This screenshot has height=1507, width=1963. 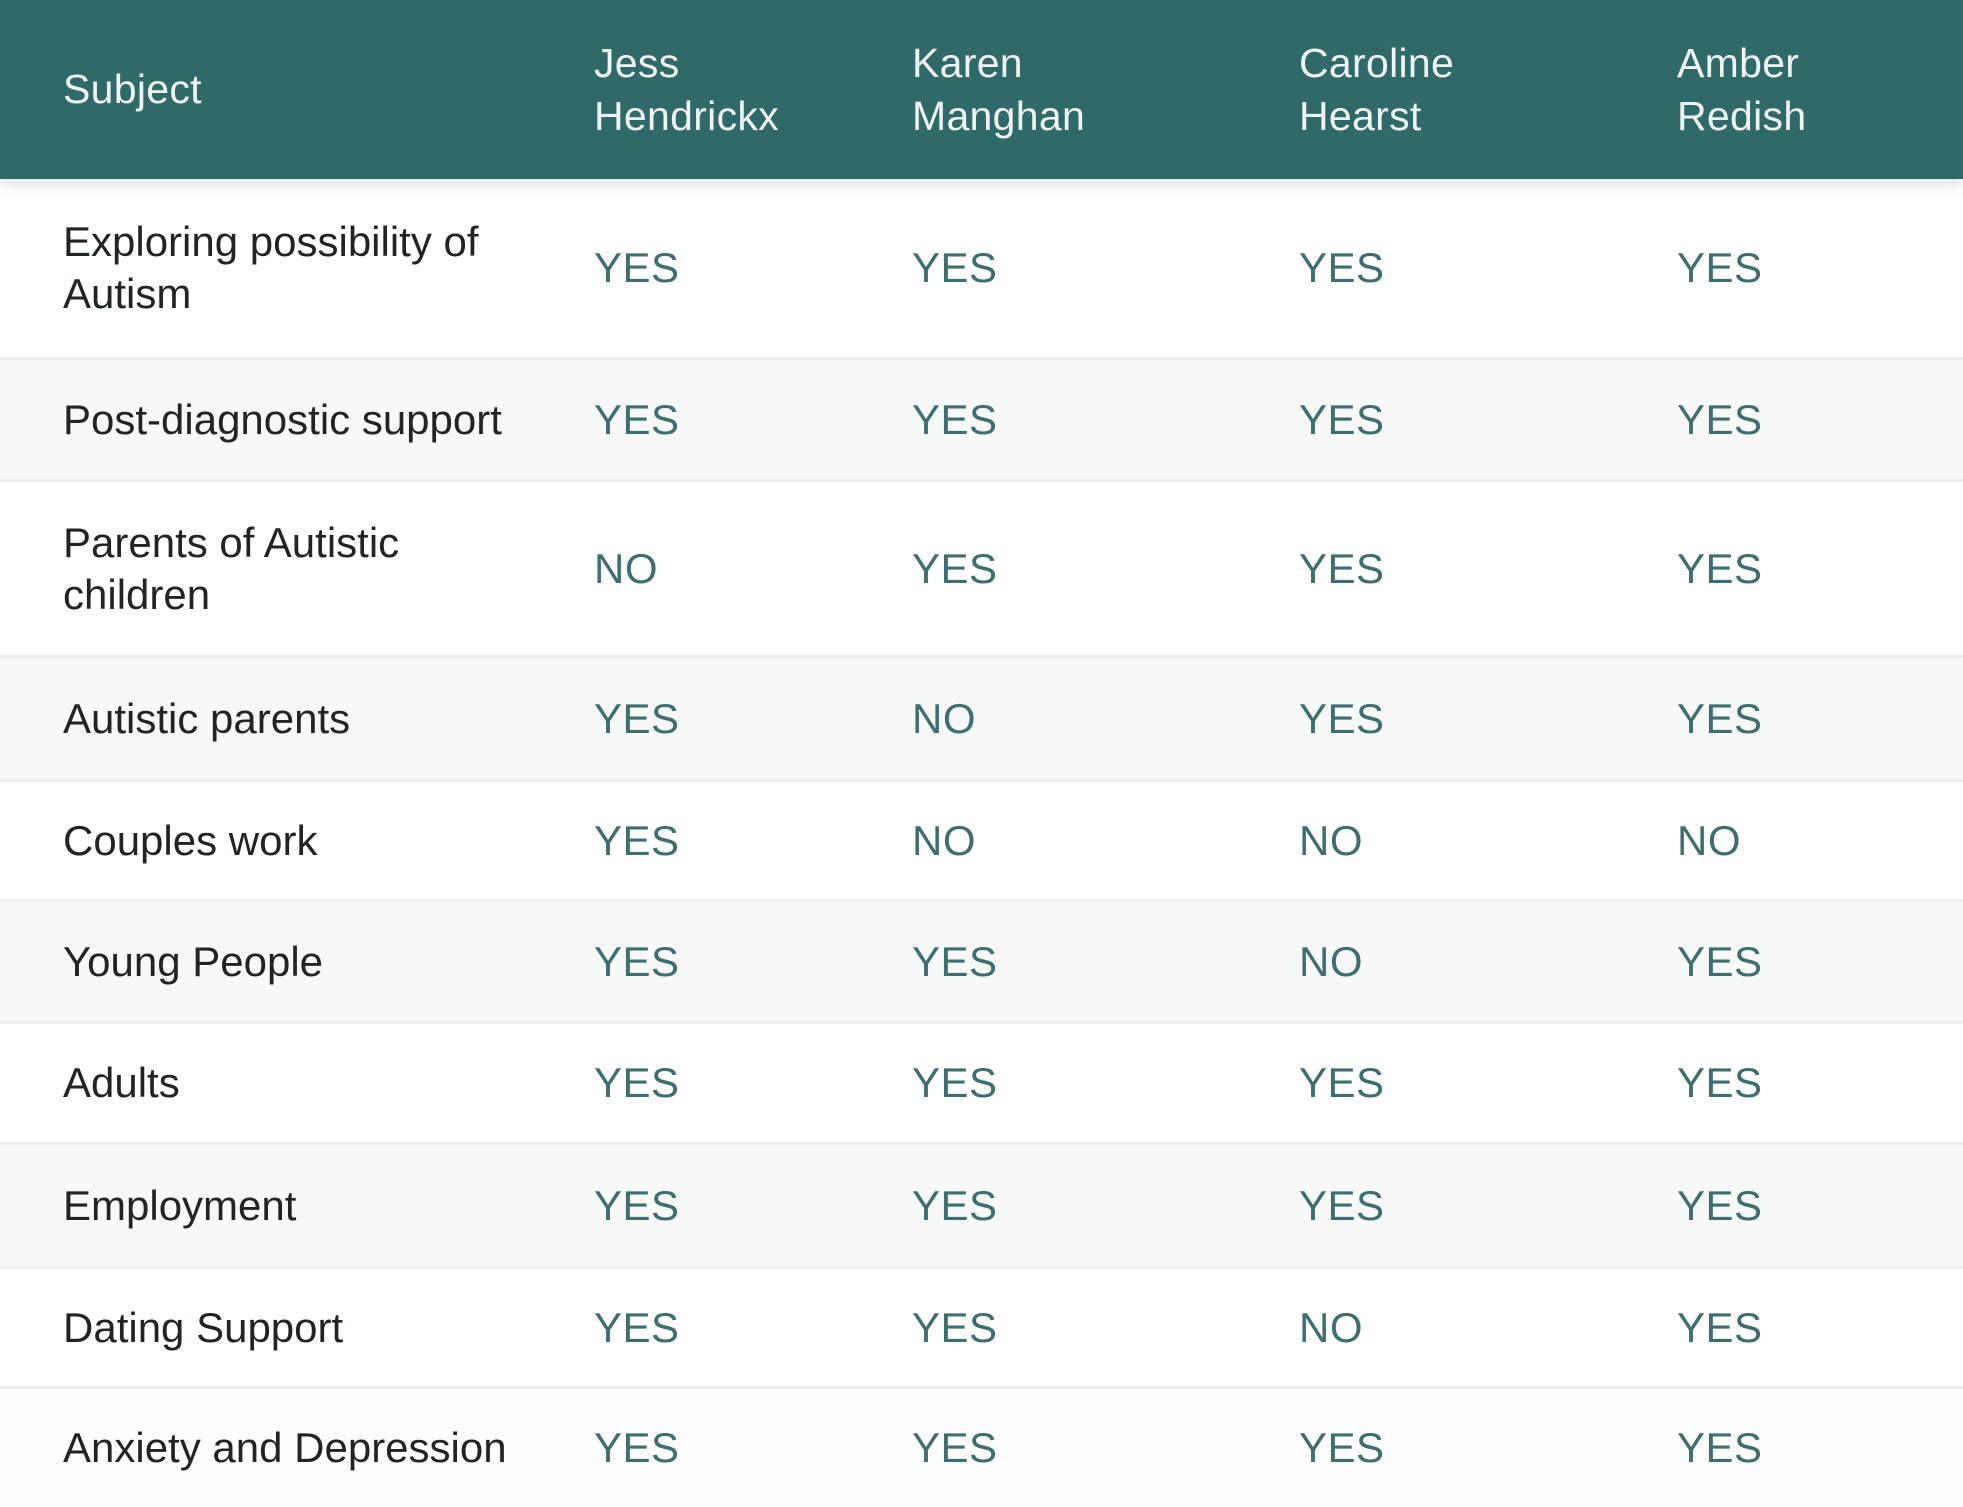 What do you see at coordinates (686, 89) in the screenshot?
I see `column-header-person-1: Jess Hendrickx` at bounding box center [686, 89].